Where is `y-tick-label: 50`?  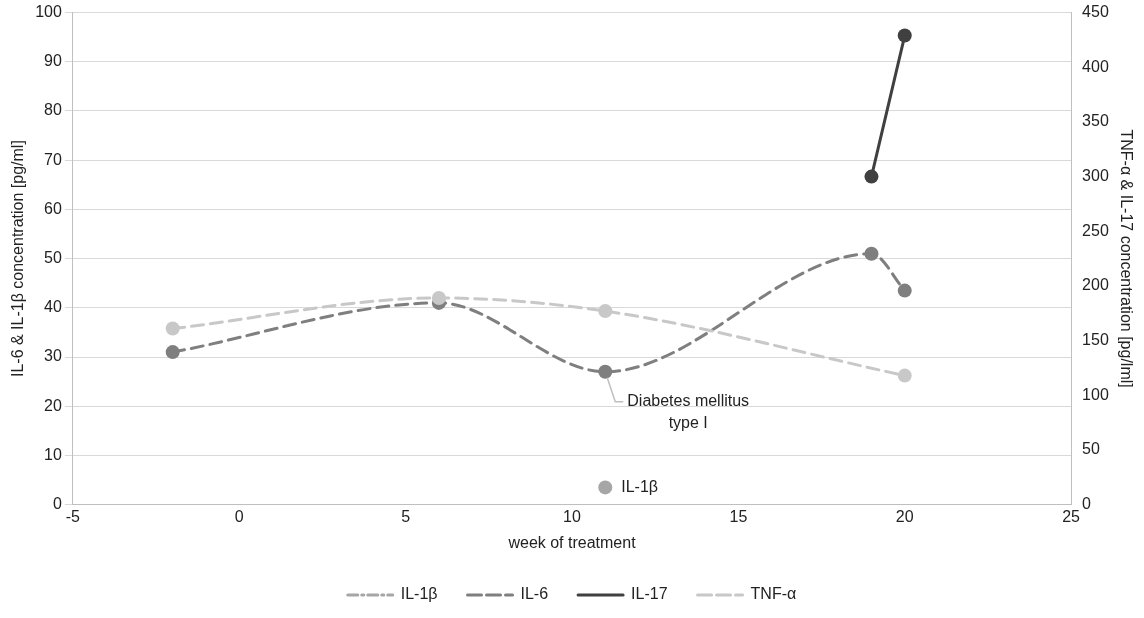
y-tick-label: 50 is located at coordinates (53, 258).